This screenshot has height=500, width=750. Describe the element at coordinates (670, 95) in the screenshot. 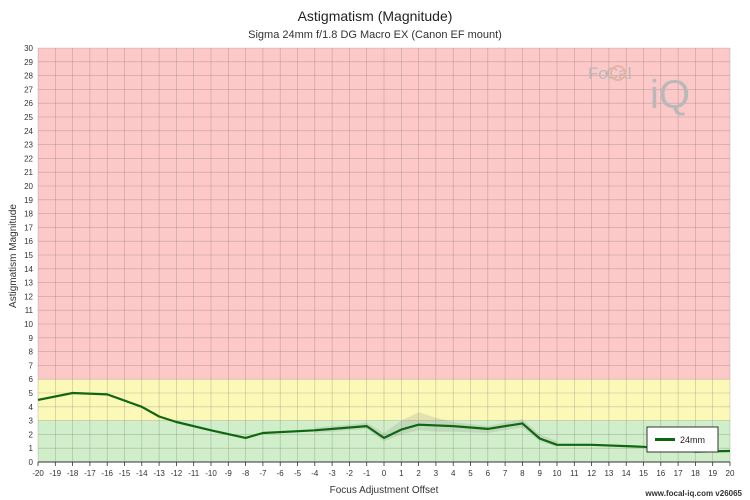

I see `logo-text-iq: iQ` at that location.